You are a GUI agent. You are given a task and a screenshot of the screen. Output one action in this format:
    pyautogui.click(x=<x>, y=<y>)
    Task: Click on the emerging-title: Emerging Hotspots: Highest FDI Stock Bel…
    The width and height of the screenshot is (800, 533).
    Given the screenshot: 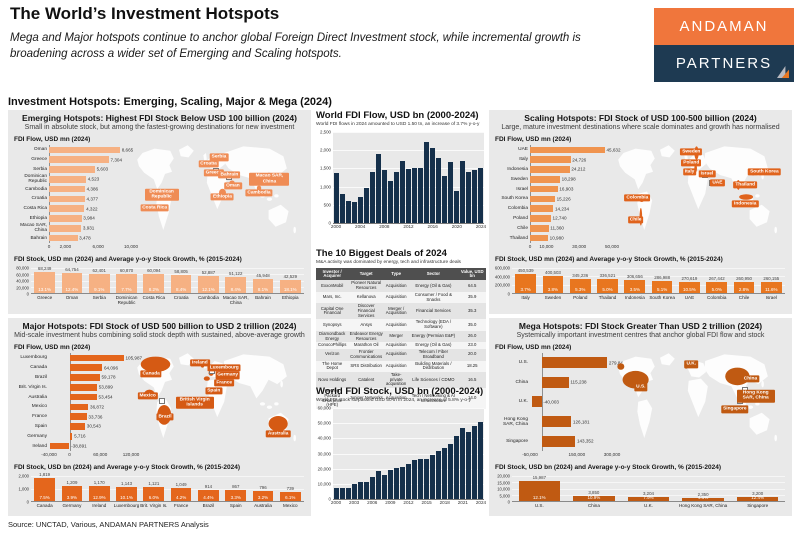 What is the action you would take?
    pyautogui.click(x=159, y=118)
    